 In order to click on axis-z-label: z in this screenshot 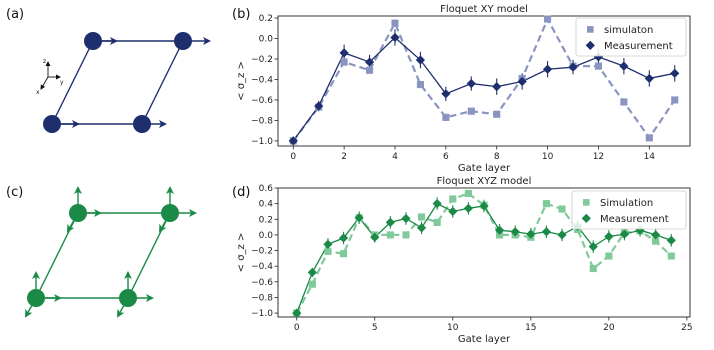, I will do `click(44, 61)`.